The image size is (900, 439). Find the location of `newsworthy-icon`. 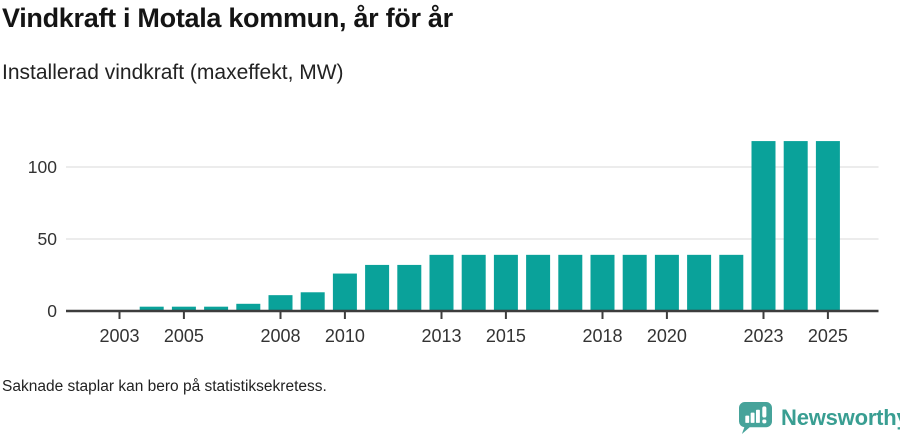

newsworthy-icon is located at coordinates (755, 417).